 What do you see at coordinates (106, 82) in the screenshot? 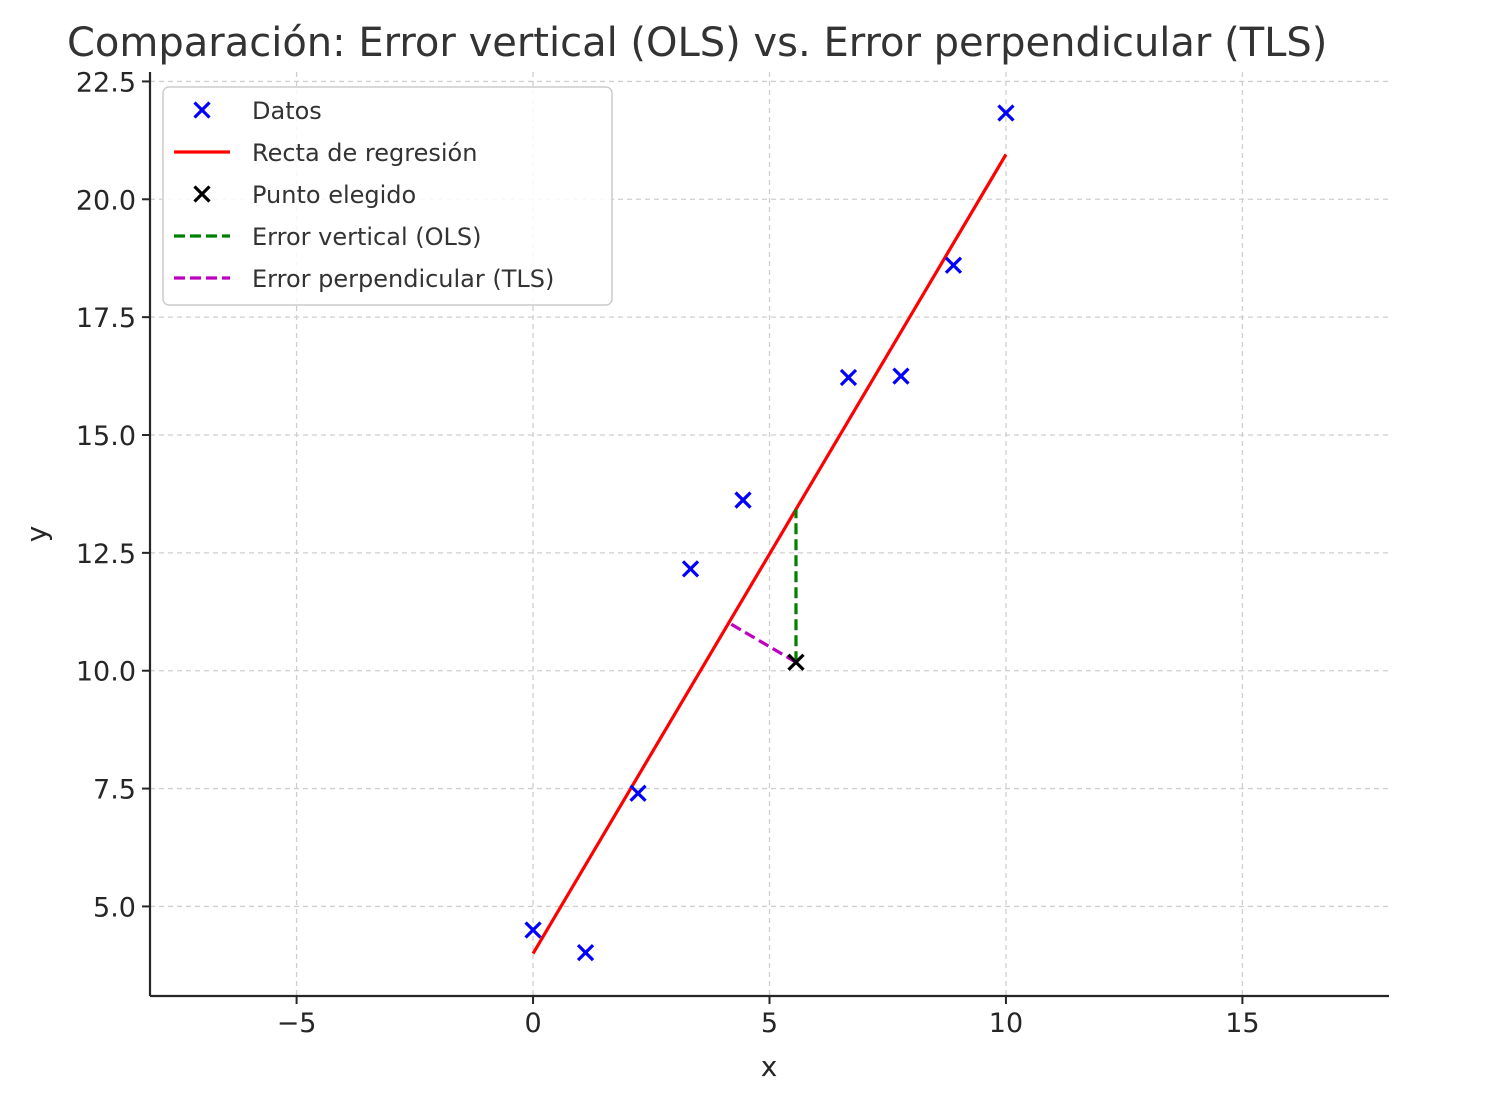
I see `y-tick-label: 22.5` at bounding box center [106, 82].